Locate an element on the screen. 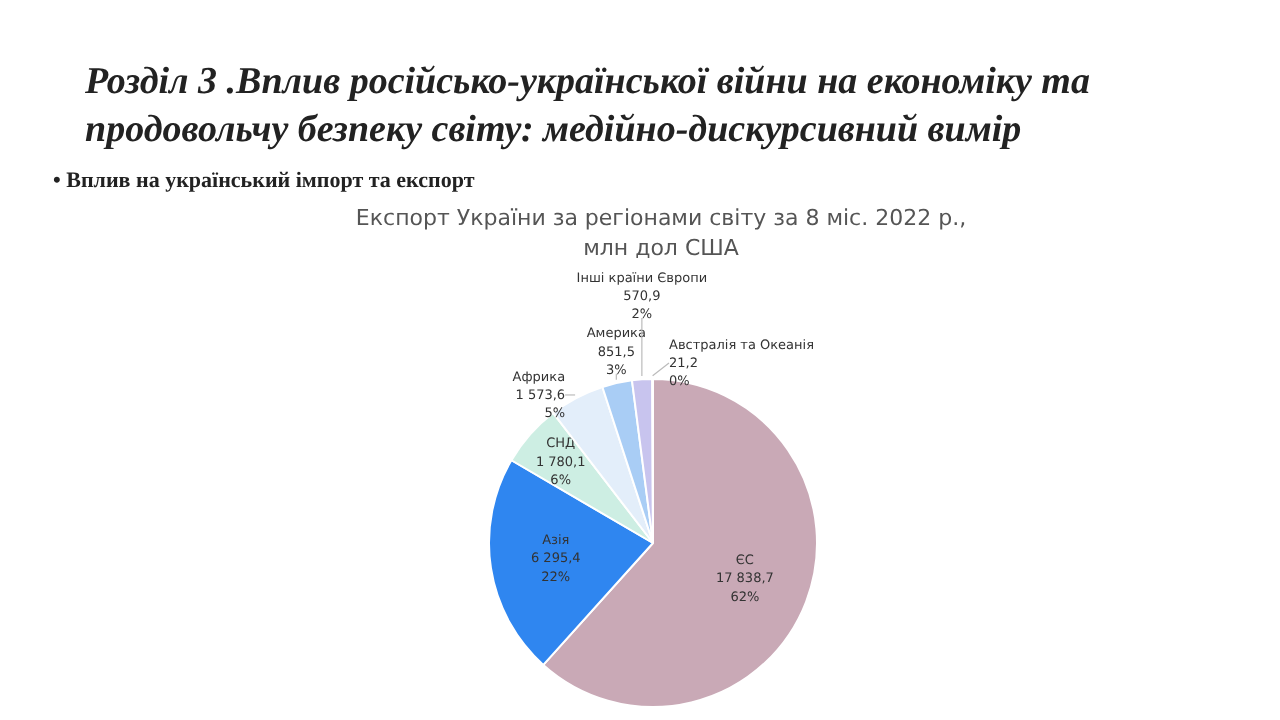 The height and width of the screenshot is (720, 1280). text: • Вплив на український імпорт та експорт is located at coordinates (264, 181).